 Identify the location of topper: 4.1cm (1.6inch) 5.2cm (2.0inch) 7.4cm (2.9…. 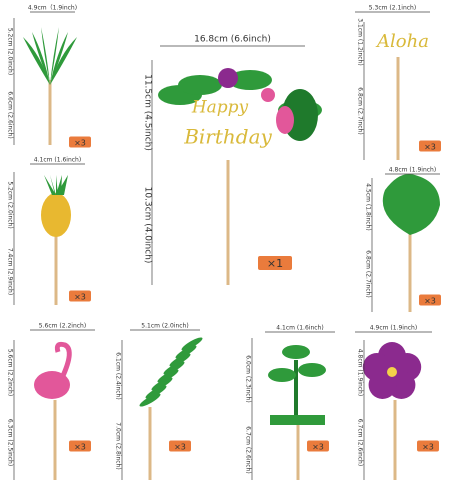
(49, 231).